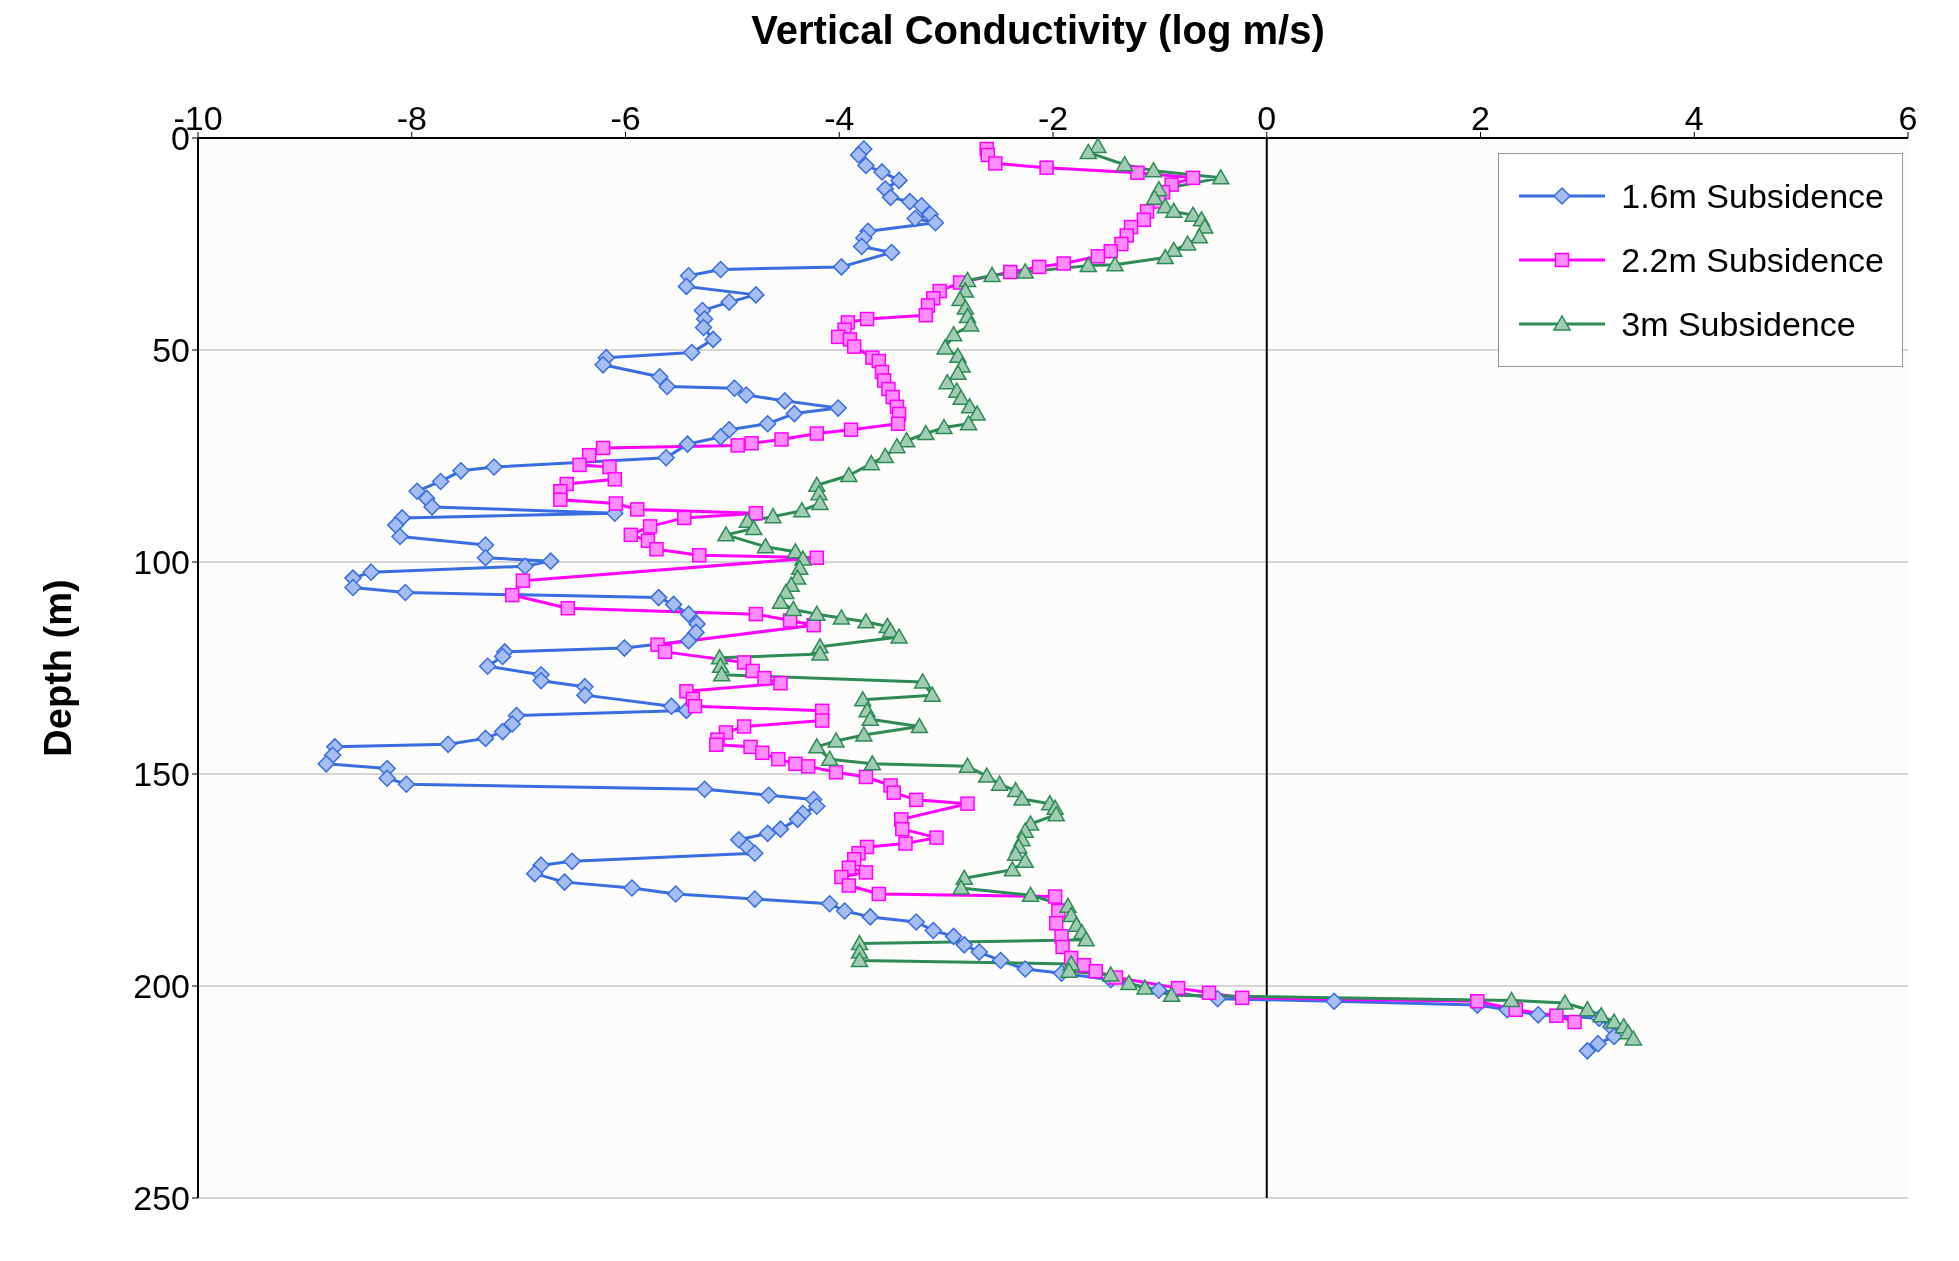 The image size is (1959, 1261). Describe the element at coordinates (1752, 196) in the screenshot. I see `legend-label: 1.6m Subsidence` at that location.